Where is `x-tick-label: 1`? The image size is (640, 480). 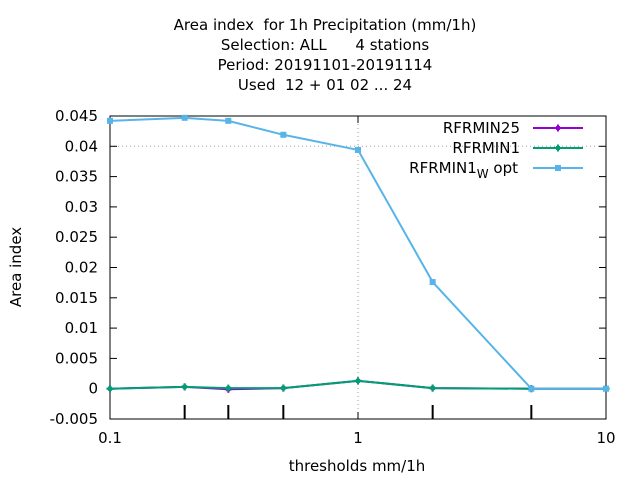 x-tick-label: 1 is located at coordinates (358, 438).